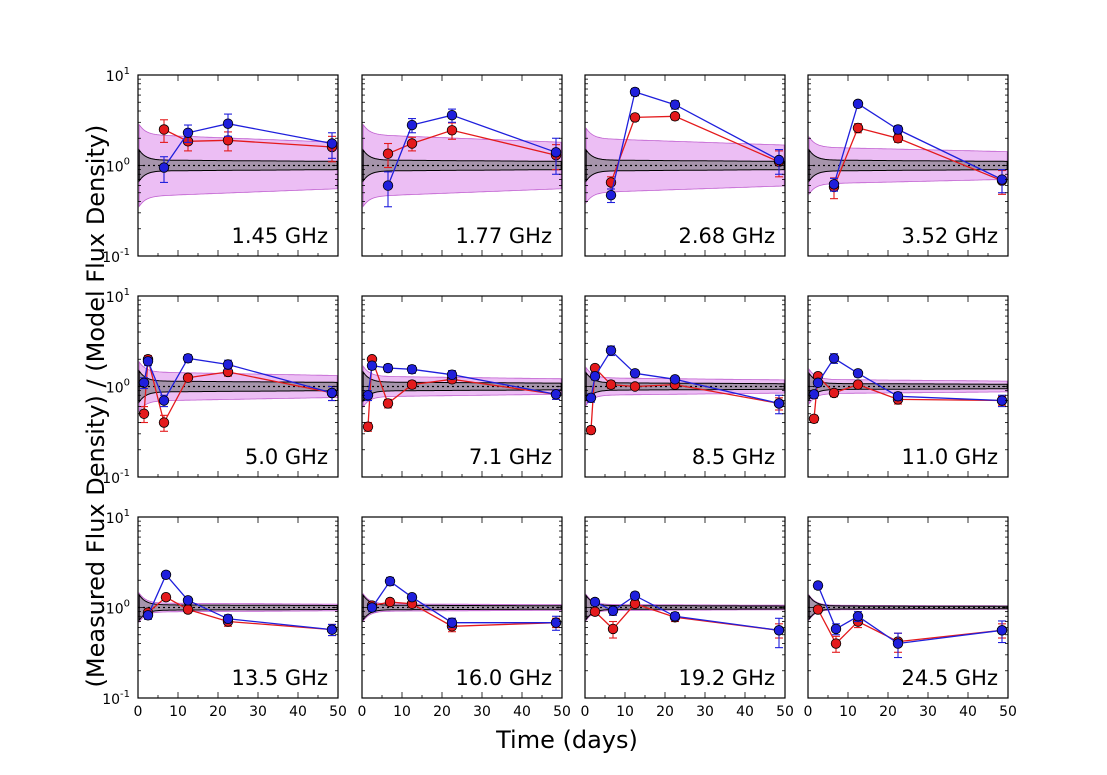 The height and width of the screenshot is (775, 1107). I want to click on panel-label: 1.77 GHz, so click(503, 236).